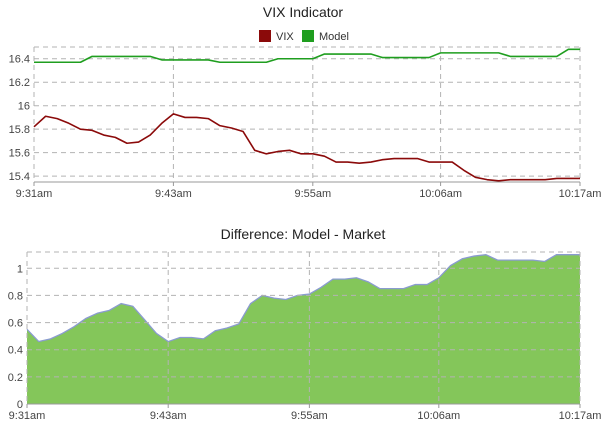 The height and width of the screenshot is (429, 606). Describe the element at coordinates (15, 351) in the screenshot. I see `difference-y-tick-label: 0.4` at that location.